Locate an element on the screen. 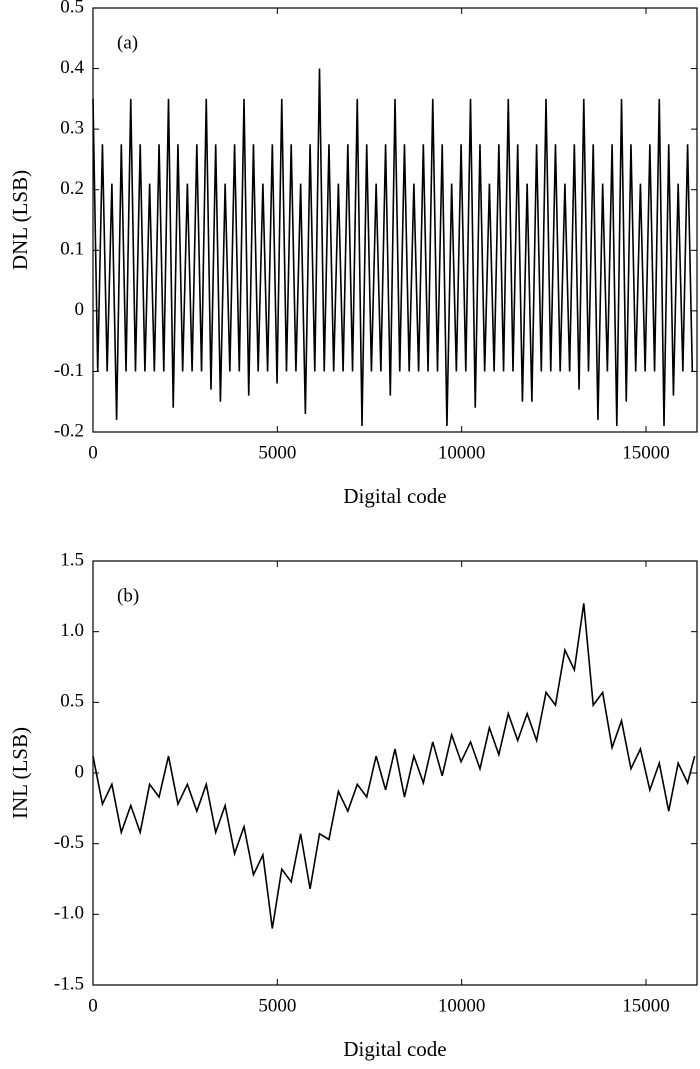 This screenshot has height=1069, width=700. y-tick-label: 0.4 is located at coordinates (72, 67).